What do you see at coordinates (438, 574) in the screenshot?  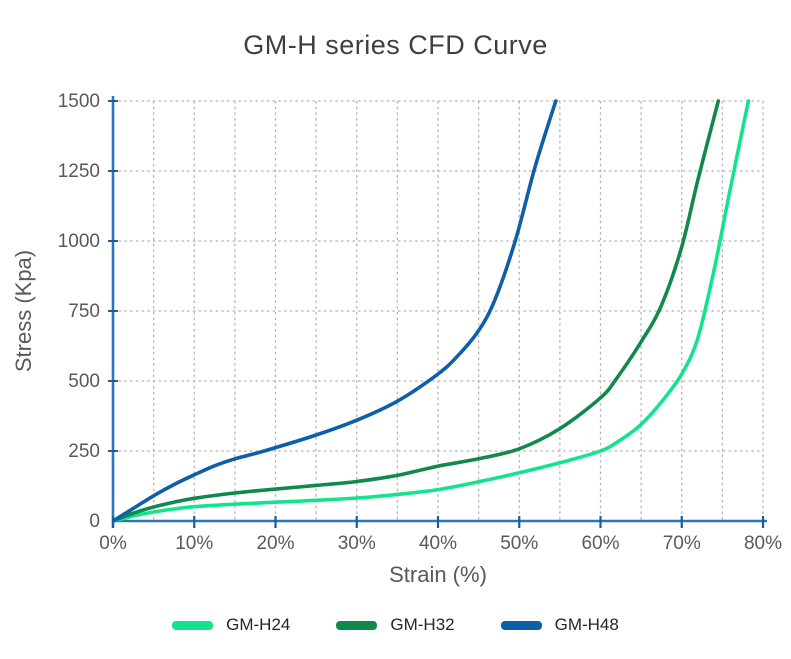 I see `x-axis-title: Strain (%)` at bounding box center [438, 574].